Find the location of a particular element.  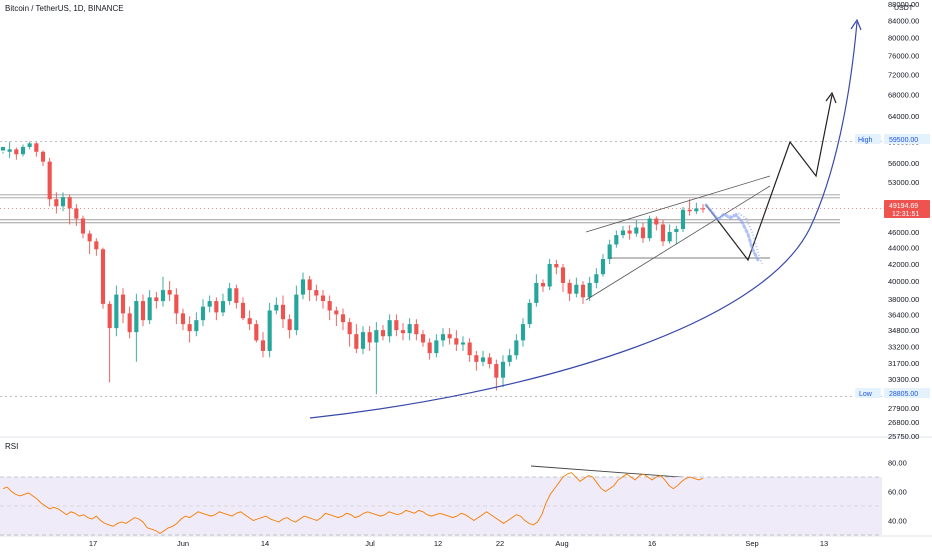

rsi-title: RSI is located at coordinates (11, 446).